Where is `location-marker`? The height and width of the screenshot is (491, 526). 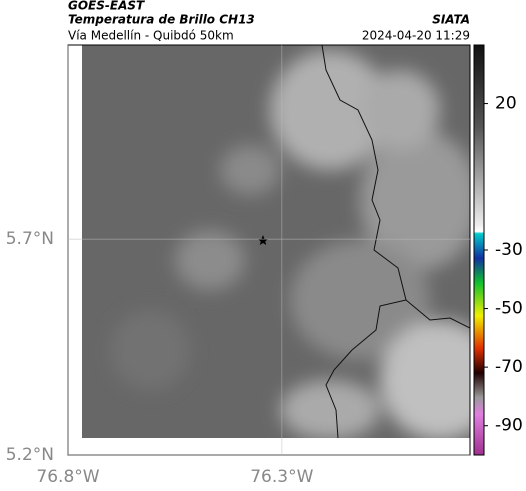 location-marker is located at coordinates (263, 240).